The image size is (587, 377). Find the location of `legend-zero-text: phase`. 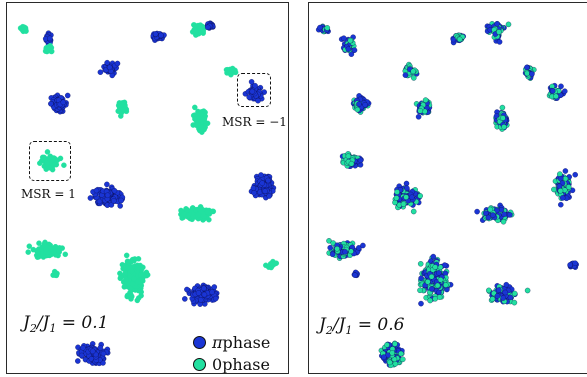

legend-zero-text: phase is located at coordinates (246, 364).